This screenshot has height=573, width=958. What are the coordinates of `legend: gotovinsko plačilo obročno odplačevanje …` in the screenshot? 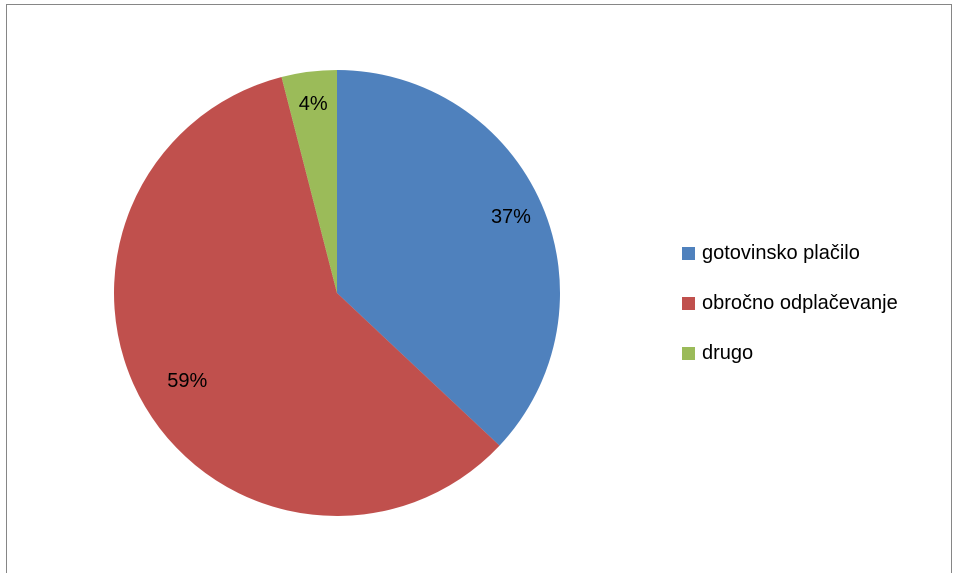 It's located at (790, 303).